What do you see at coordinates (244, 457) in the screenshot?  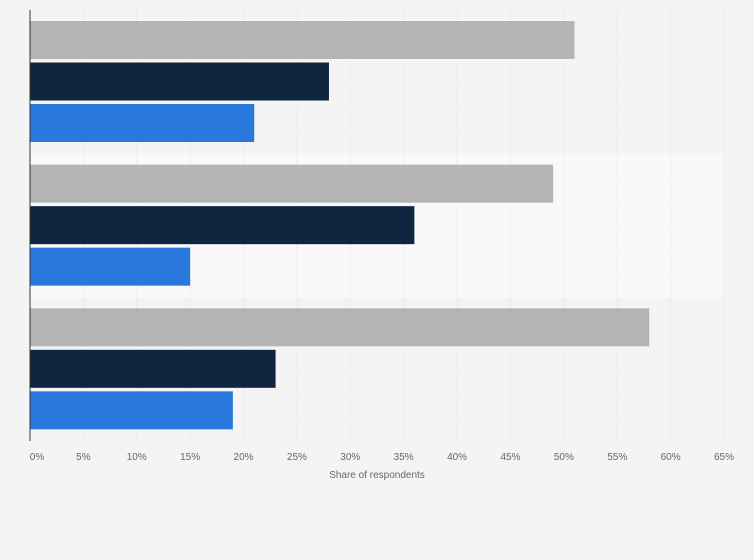 I see `x-tick-label: 20%` at bounding box center [244, 457].